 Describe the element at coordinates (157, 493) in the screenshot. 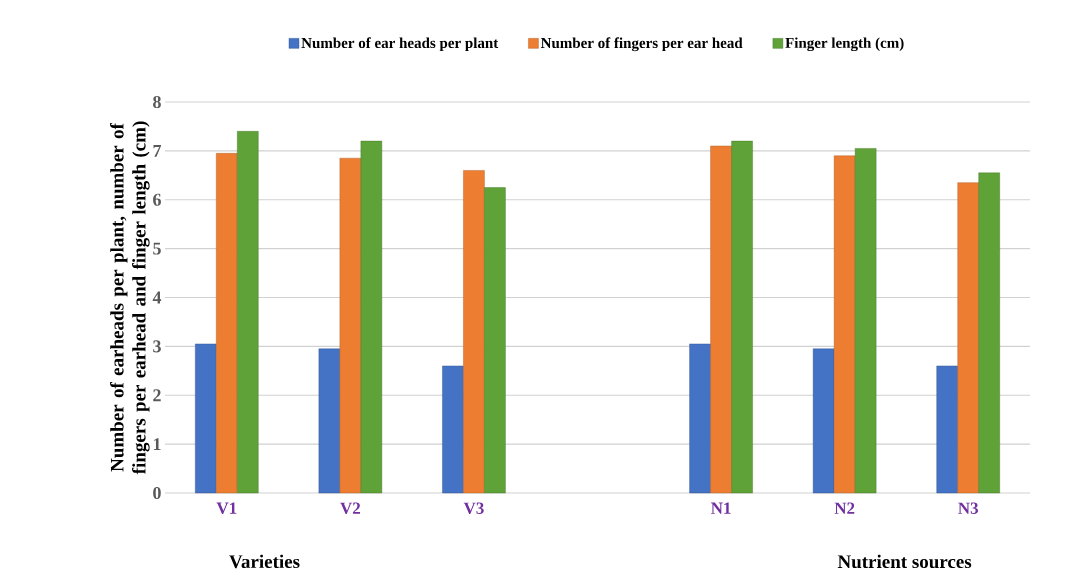

I see `y-tick-label: 0` at that location.